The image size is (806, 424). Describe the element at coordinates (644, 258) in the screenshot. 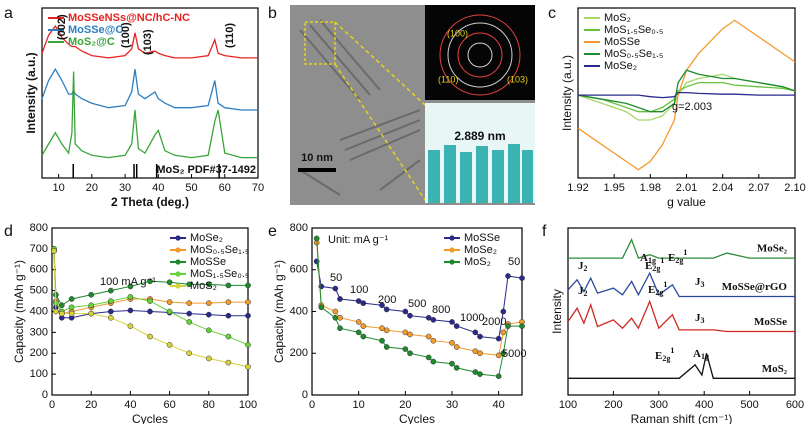

I see `peak-label-main: A` at that location.